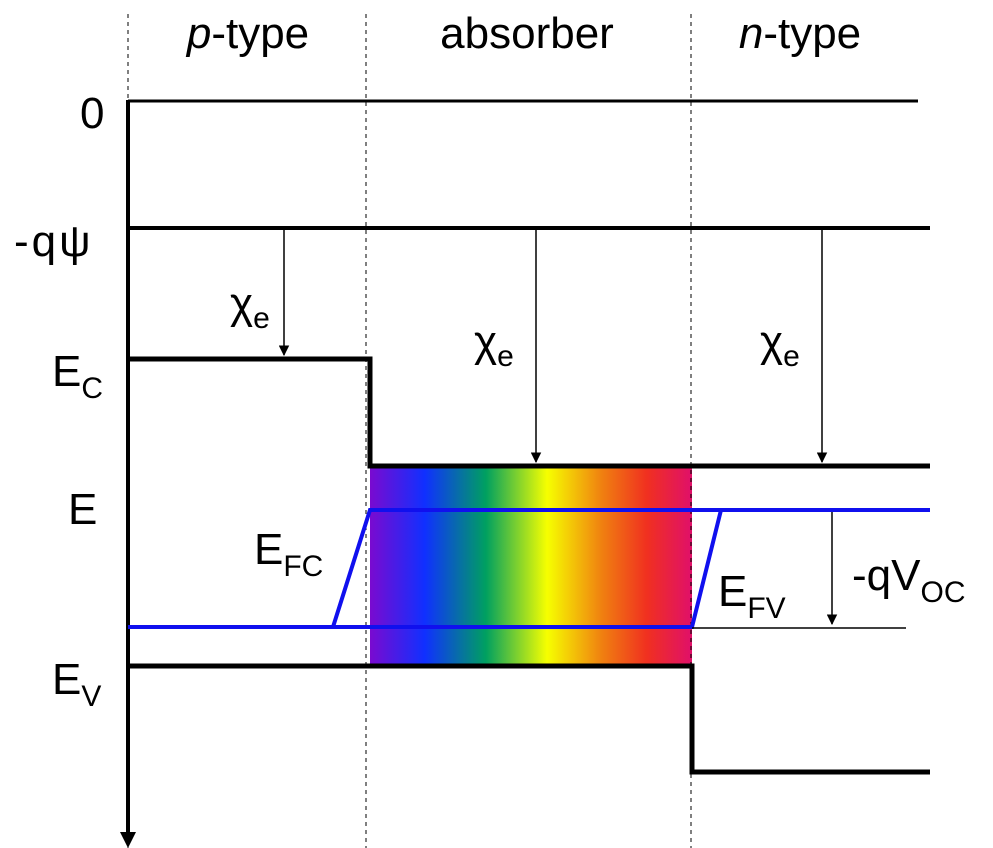 This screenshot has height=848, width=993. Describe the element at coordinates (247, 33) in the screenshot. I see `region-label-p: p-type` at that location.